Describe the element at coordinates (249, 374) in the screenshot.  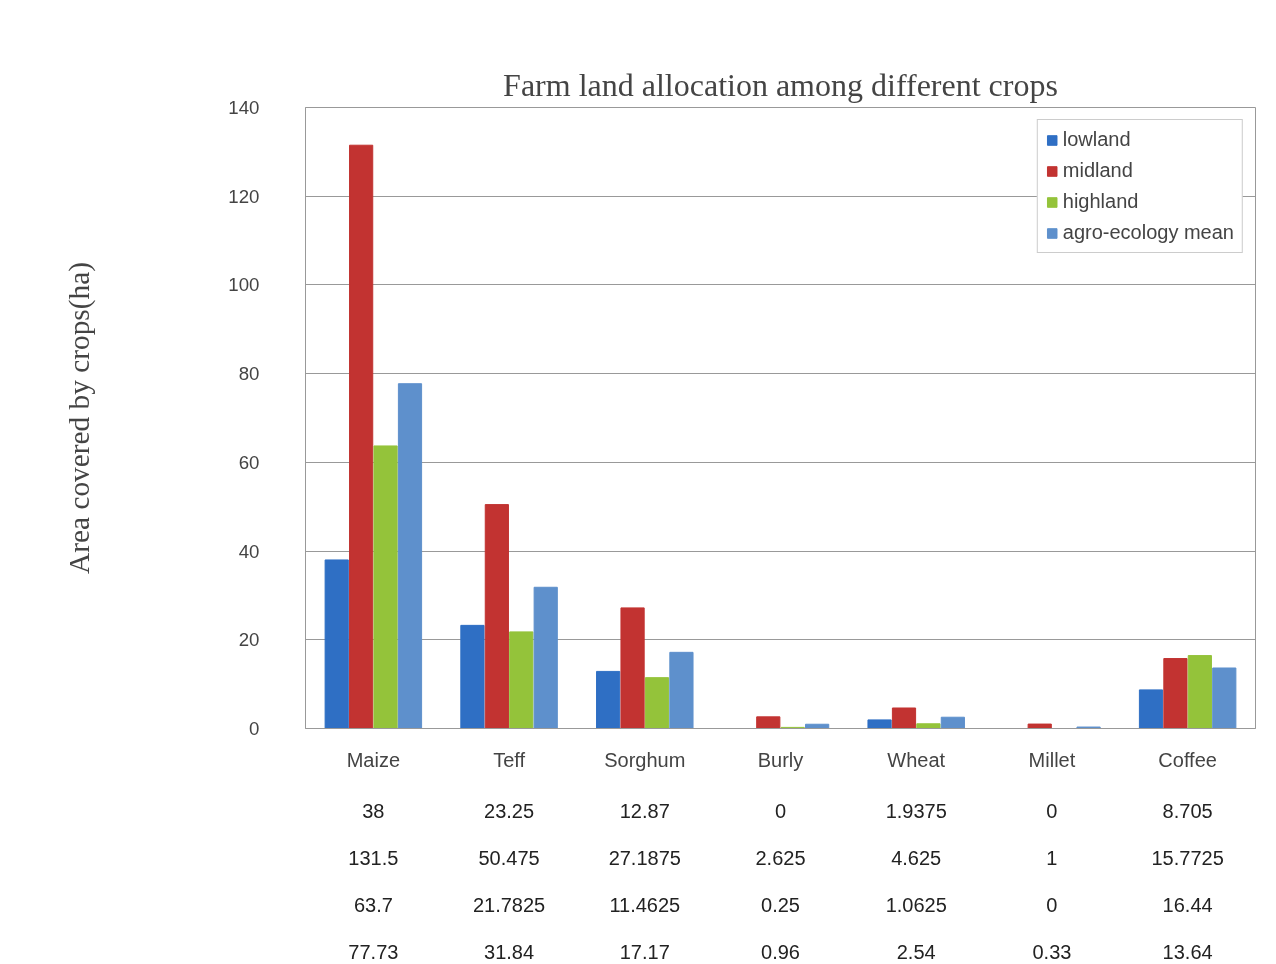
I see `y-tick-label: 80` at that location.